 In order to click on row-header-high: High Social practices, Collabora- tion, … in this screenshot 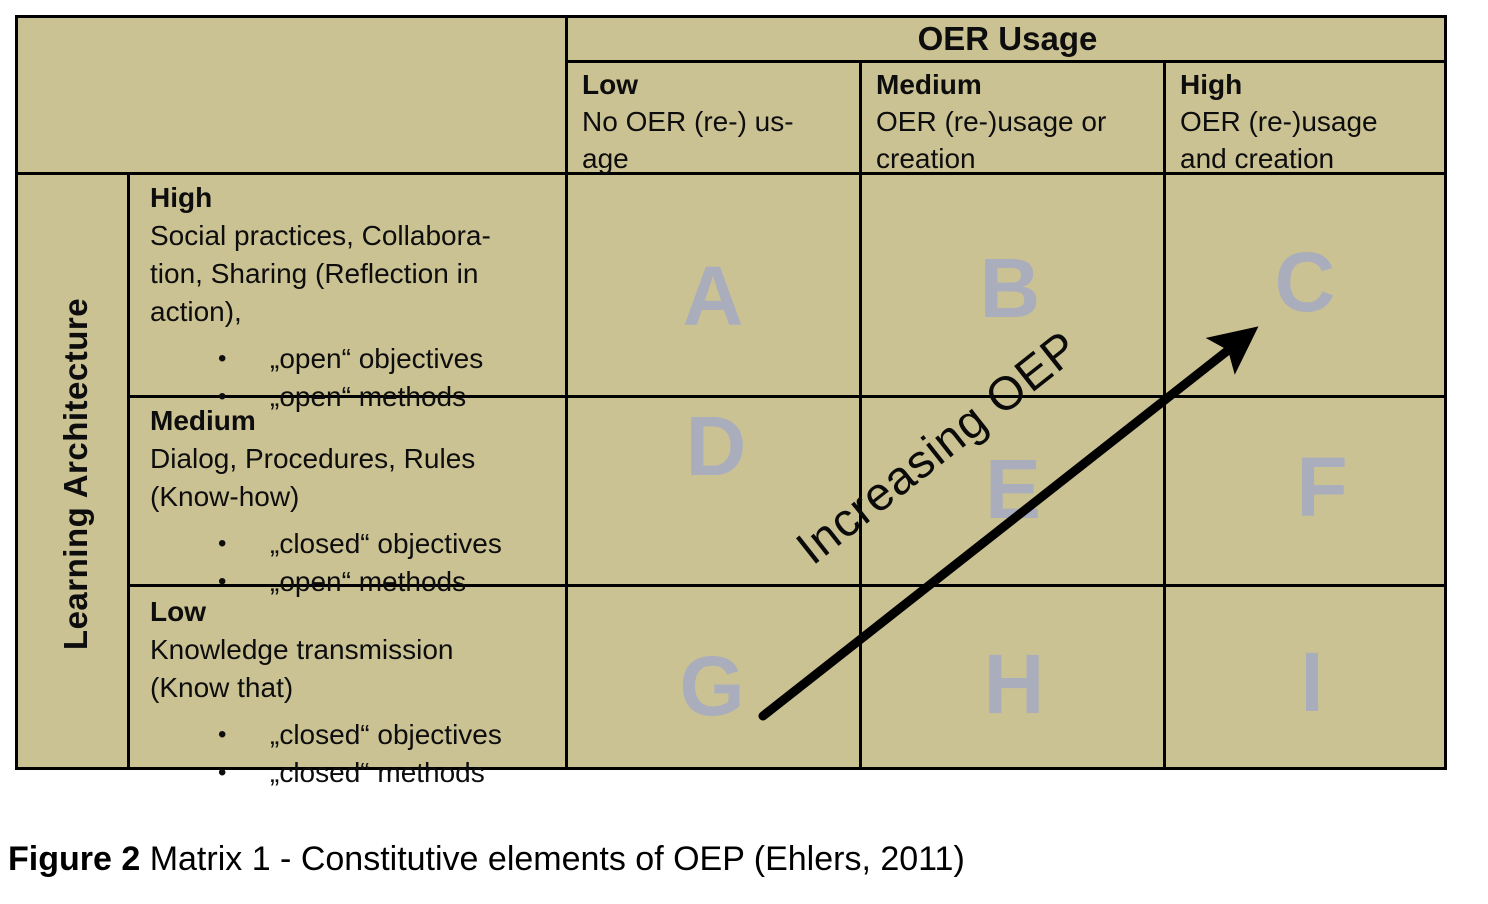, I will do `click(356, 293)`.